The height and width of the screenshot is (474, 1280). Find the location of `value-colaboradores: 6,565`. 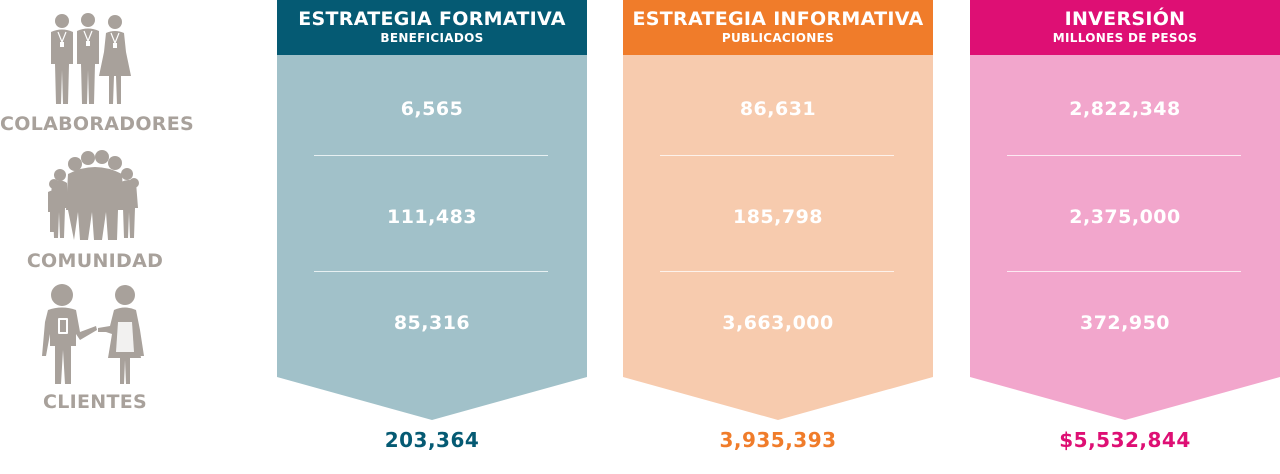

value-colaboradores: 6,565 is located at coordinates (432, 109).